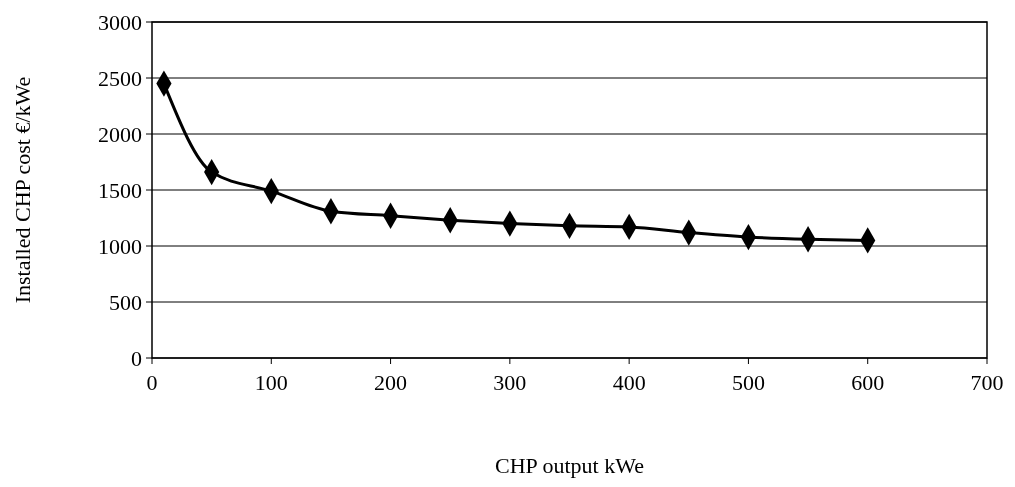  What do you see at coordinates (152, 382) in the screenshot?
I see `x-tick-label: 0` at bounding box center [152, 382].